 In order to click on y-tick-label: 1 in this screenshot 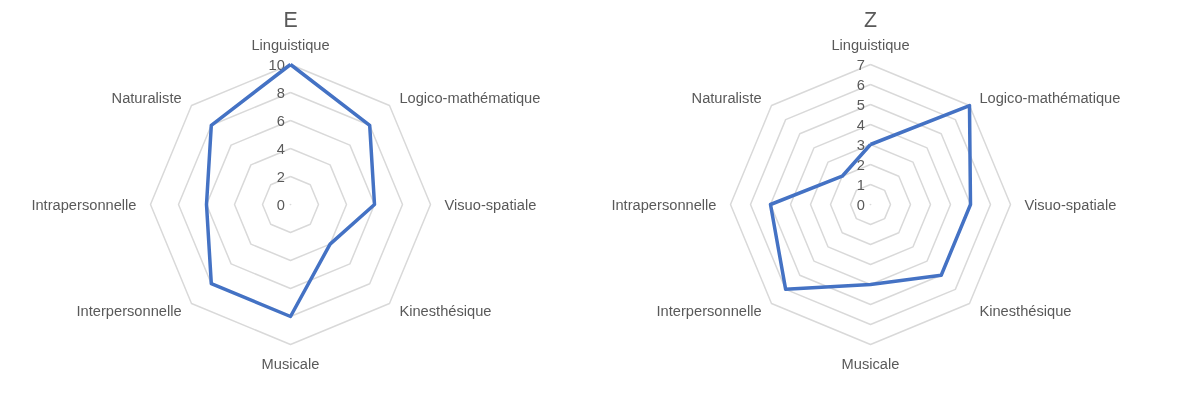, I will do `click(860, 184)`.